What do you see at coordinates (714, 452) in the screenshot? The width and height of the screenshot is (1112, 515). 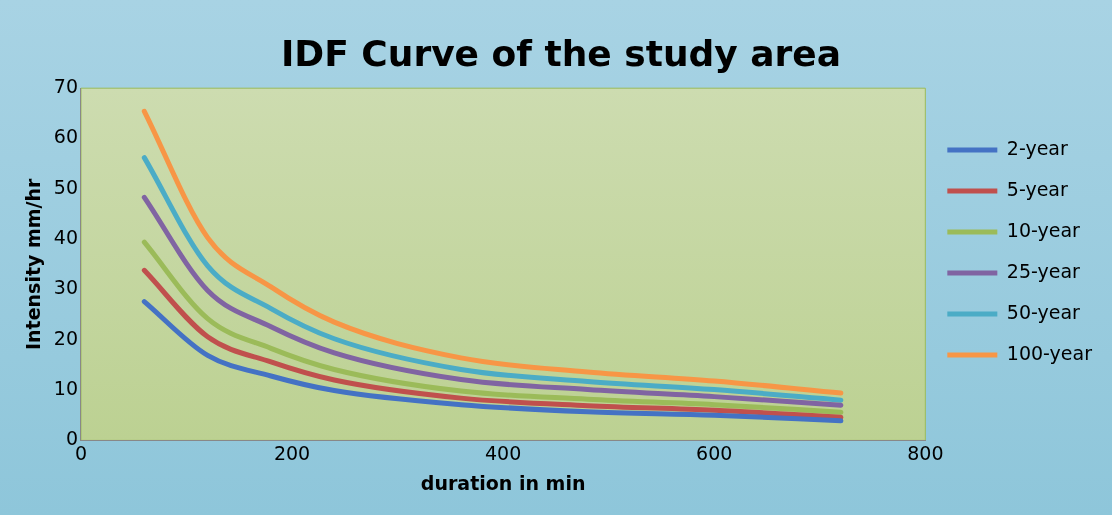 I see `x-tick-label: 600` at bounding box center [714, 452].